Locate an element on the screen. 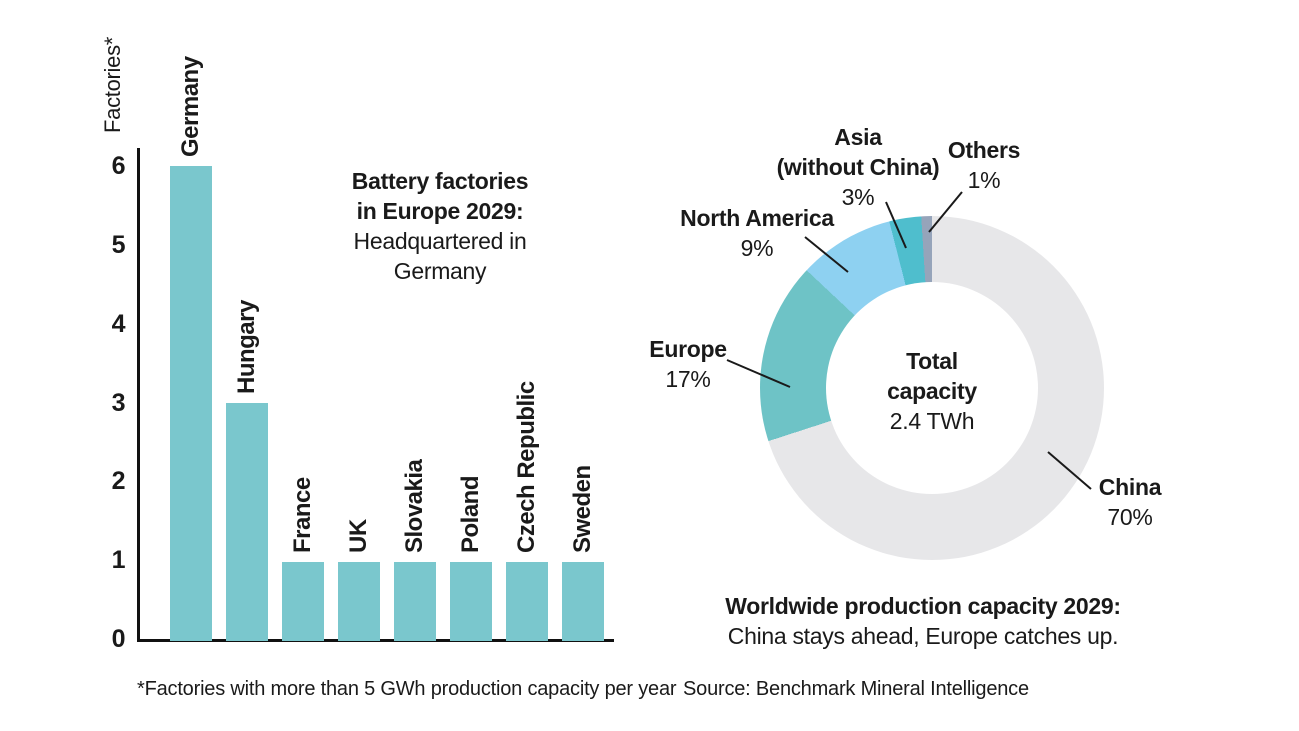  y-tick-0: 0 is located at coordinates (118, 639).